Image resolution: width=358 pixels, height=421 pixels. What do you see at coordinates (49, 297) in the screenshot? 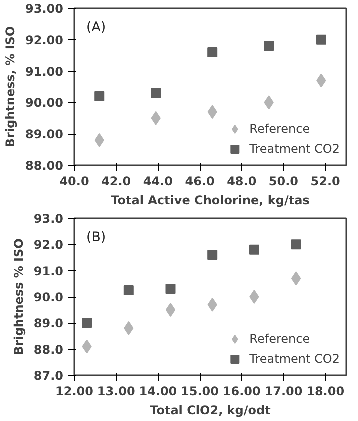
I see `y-tick-label: 90.0` at bounding box center [49, 297].